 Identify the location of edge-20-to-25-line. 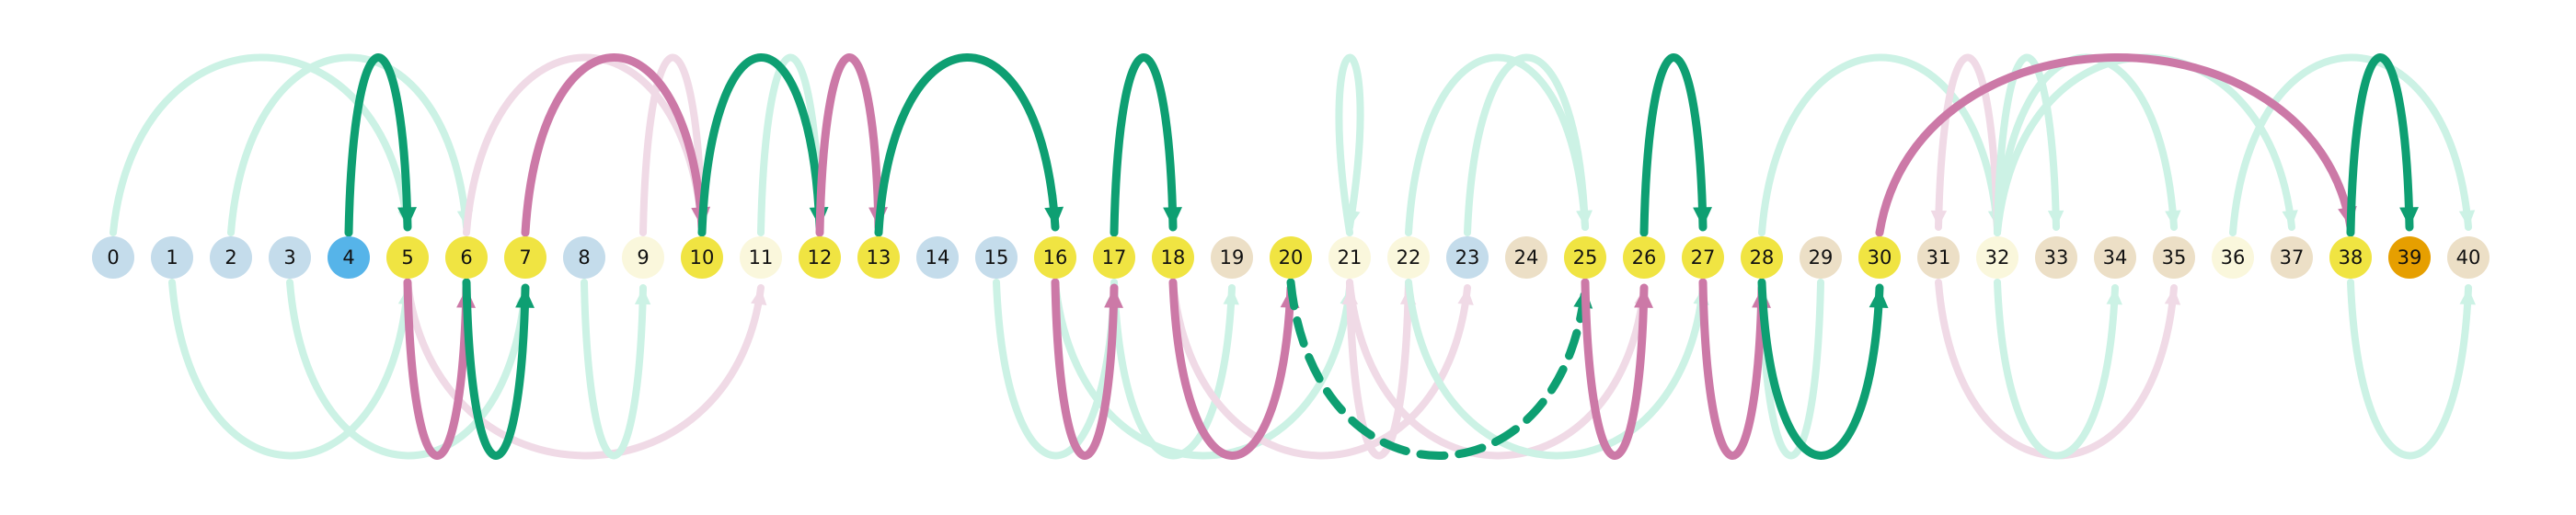
(1438, 369).